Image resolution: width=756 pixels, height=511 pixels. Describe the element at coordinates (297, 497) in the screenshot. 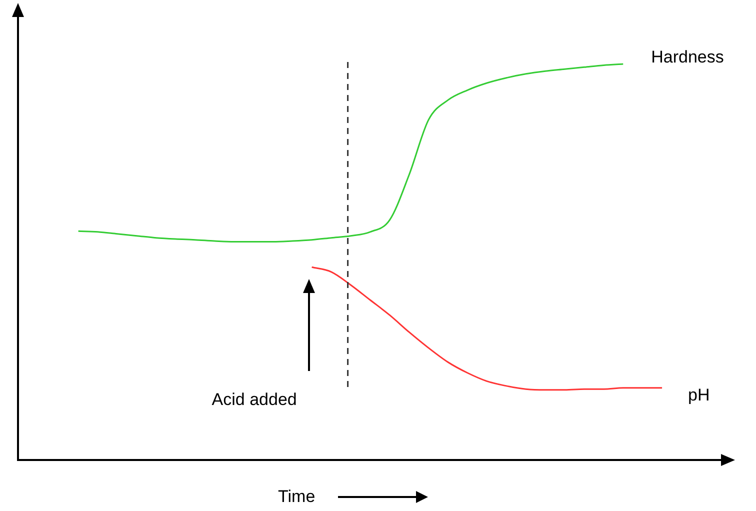

I see `x-axis-title: Time` at that location.